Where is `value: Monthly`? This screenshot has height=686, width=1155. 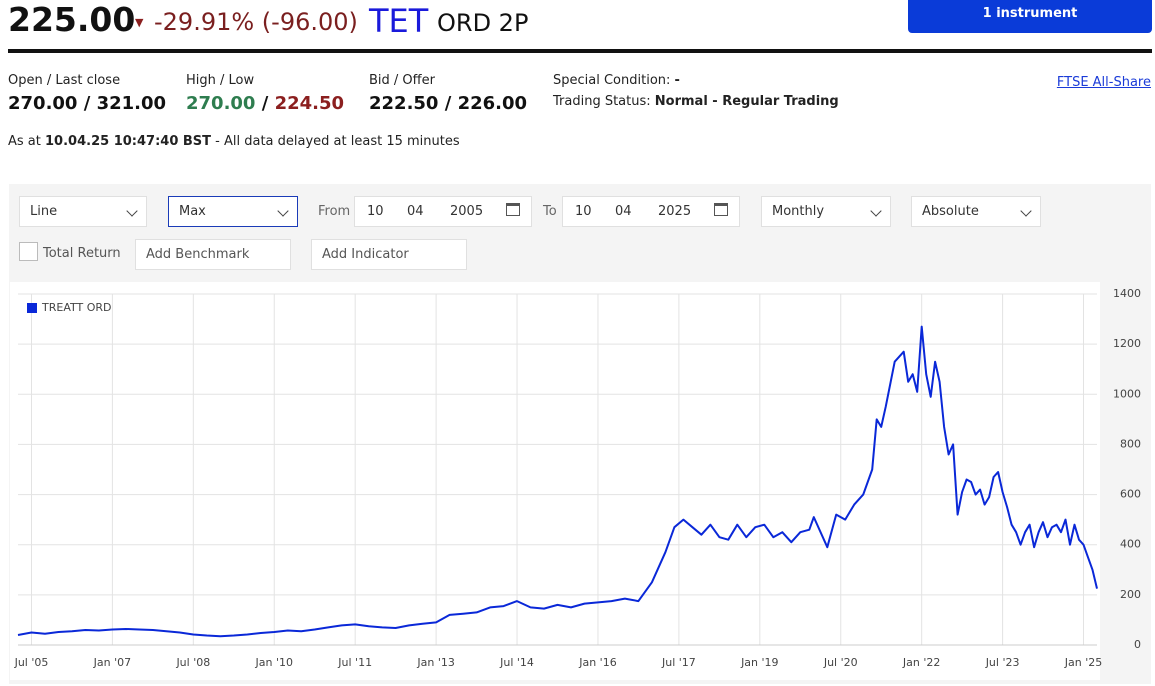 value: Monthly is located at coordinates (798, 211).